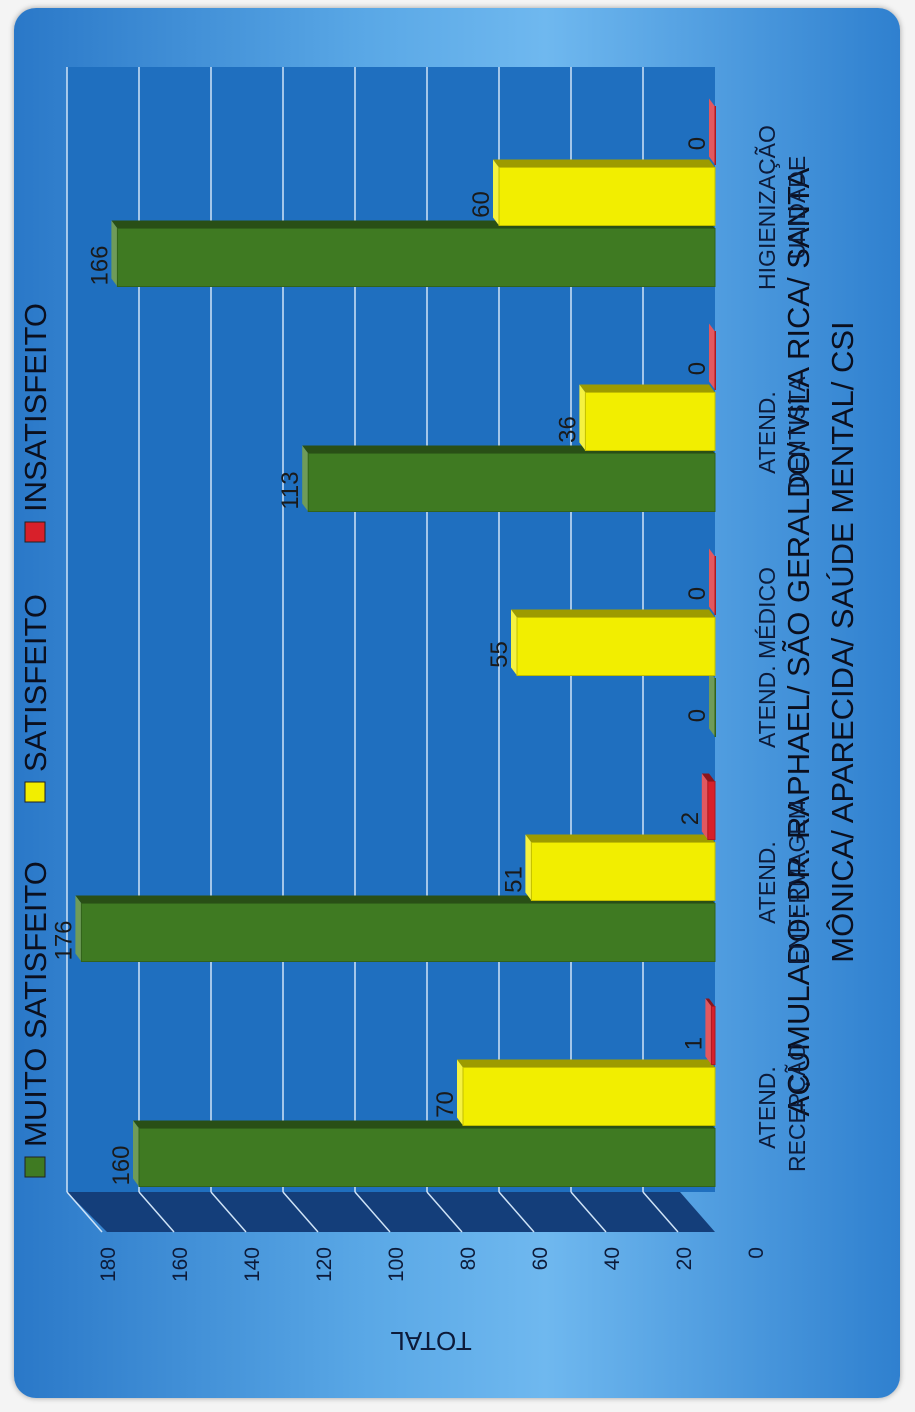  I want to click on data-label: 166, so click(99, 265).